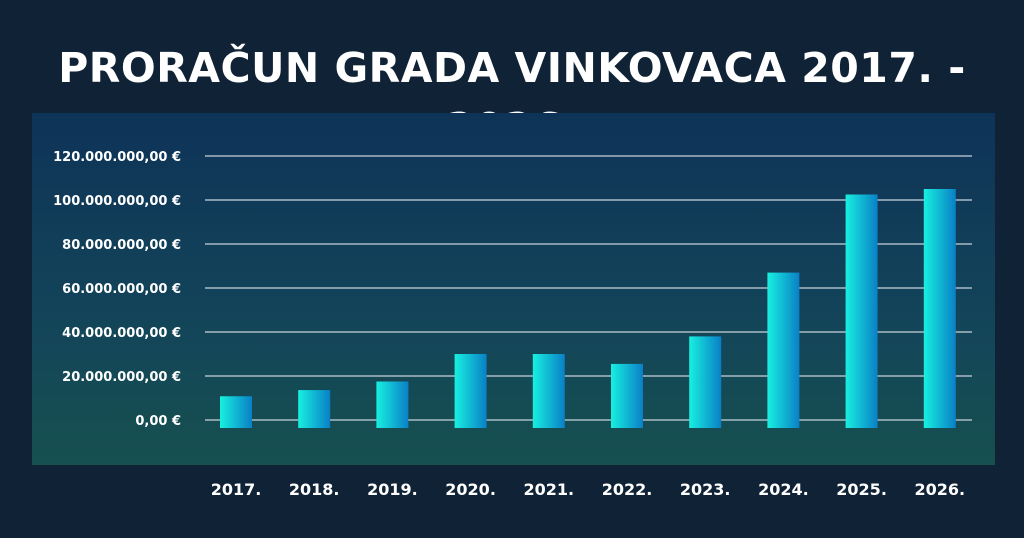  I want to click on y-tick-label: 20.000.000,00 €, so click(121, 377).